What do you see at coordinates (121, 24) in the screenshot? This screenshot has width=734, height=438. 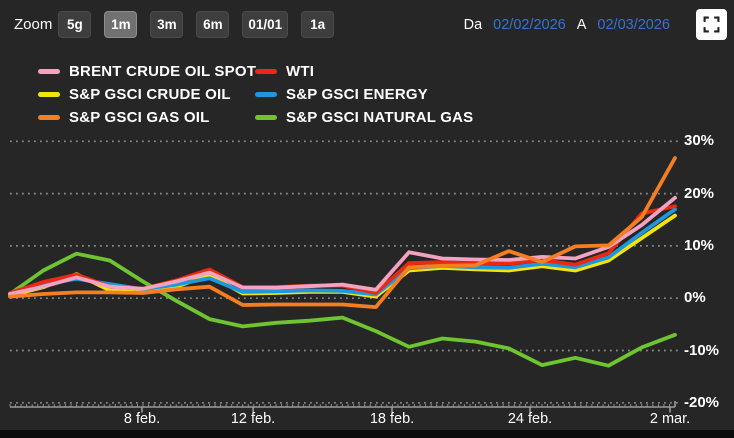 I see `zoom-button-1m: 1m` at bounding box center [121, 24].